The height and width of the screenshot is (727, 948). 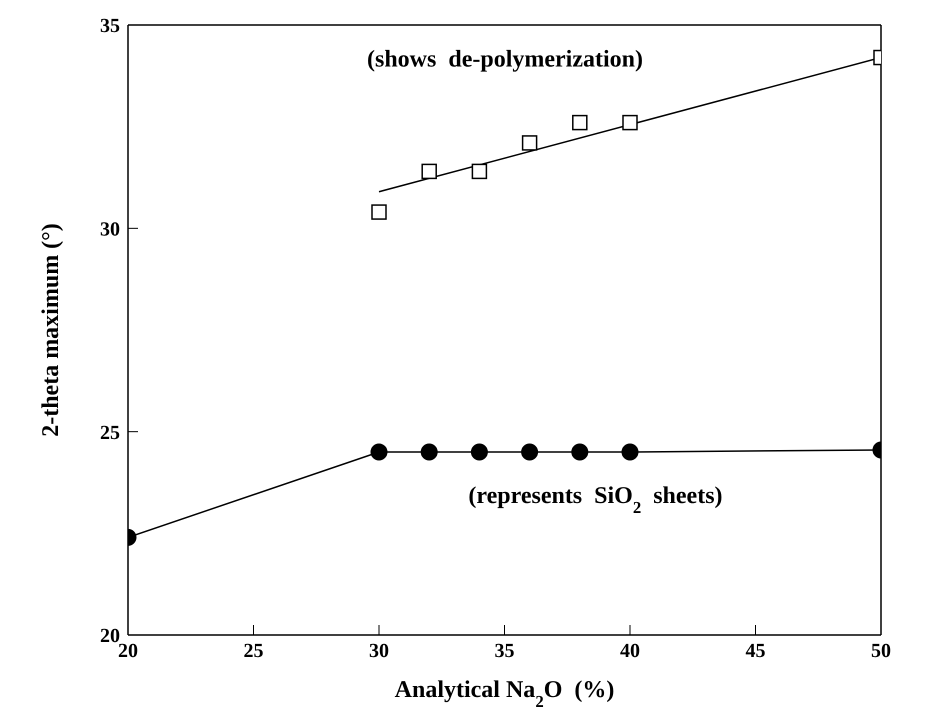 I want to click on y-tick-label: 30, so click(x=110, y=229).